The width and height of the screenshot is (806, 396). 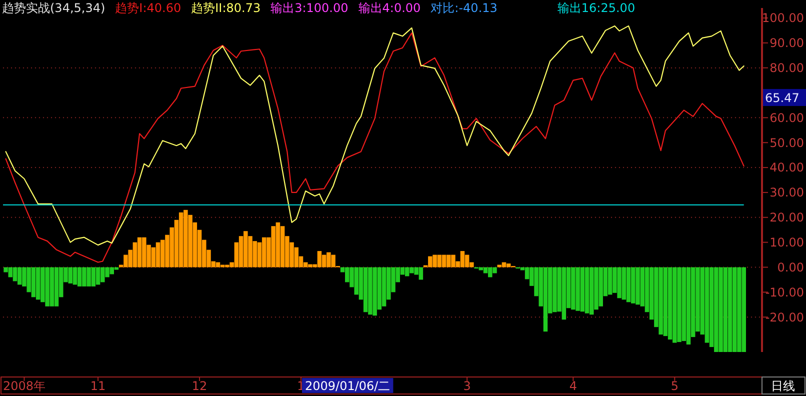 I want to click on x-tick-label: 11, so click(x=98, y=386).